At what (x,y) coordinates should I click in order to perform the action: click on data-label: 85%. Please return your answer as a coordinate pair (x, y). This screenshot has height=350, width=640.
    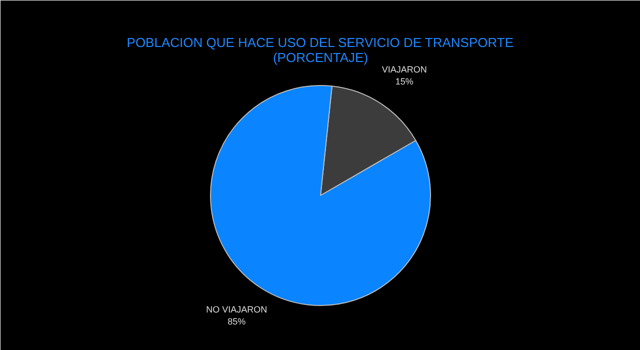
    Looking at the image, I should click on (237, 321).